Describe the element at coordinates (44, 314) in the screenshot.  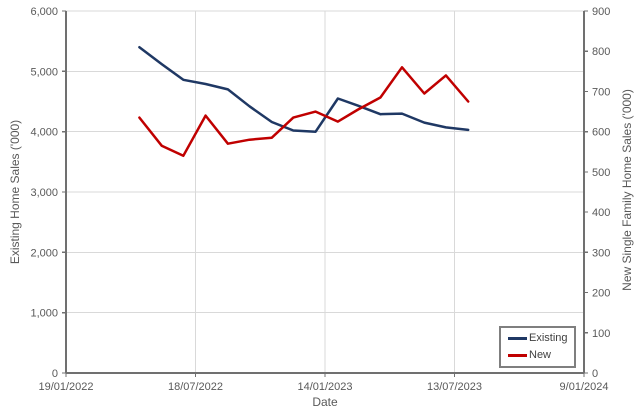
I see `left-axis-tick-label: 1,000` at that location.